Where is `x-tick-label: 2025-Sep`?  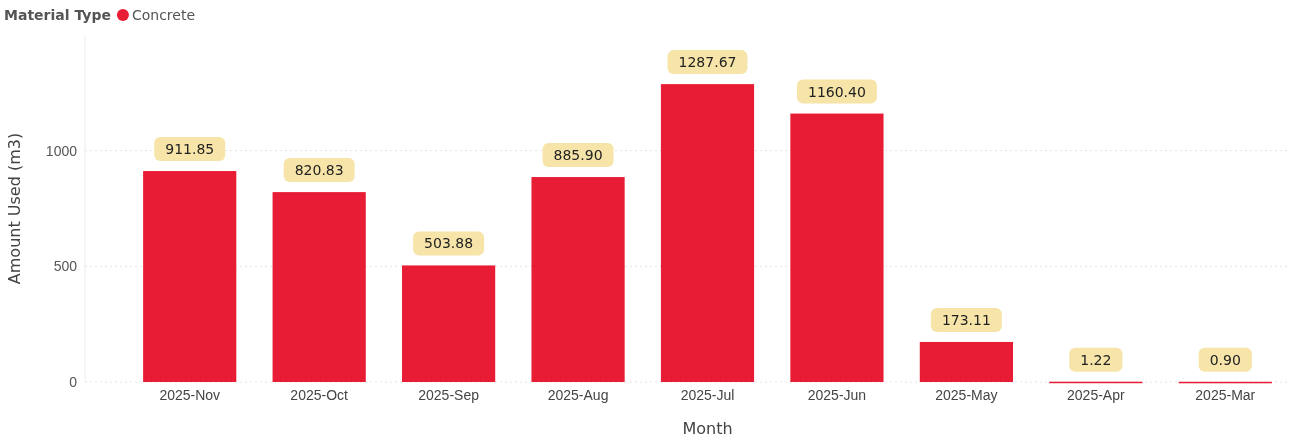 x-tick-label: 2025-Sep is located at coordinates (449, 395).